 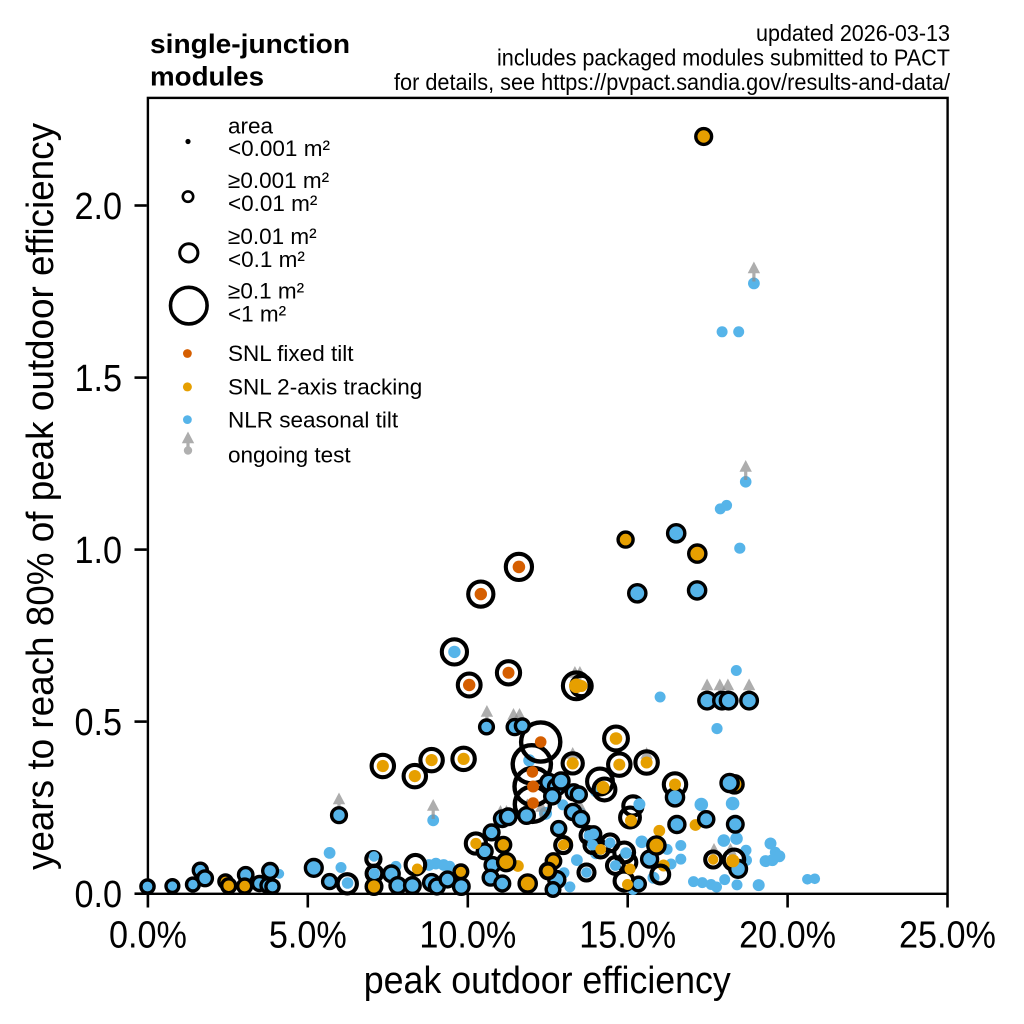 What do you see at coordinates (291, 353) in the screenshot?
I see `svg-text: SNL fixed tilt` at bounding box center [291, 353].